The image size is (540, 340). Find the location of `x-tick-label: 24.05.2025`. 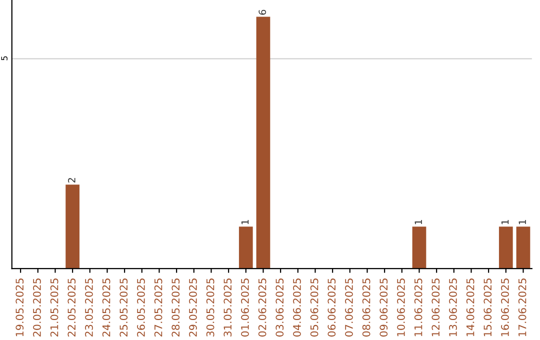

x-tick-label: 24.05.2025 is located at coordinates (106, 307).